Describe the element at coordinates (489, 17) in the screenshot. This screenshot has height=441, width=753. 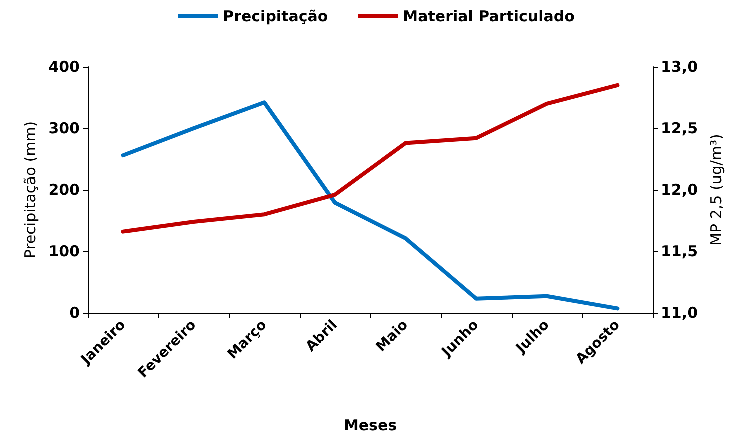
I see `legend-label: Material Particulado` at that location.